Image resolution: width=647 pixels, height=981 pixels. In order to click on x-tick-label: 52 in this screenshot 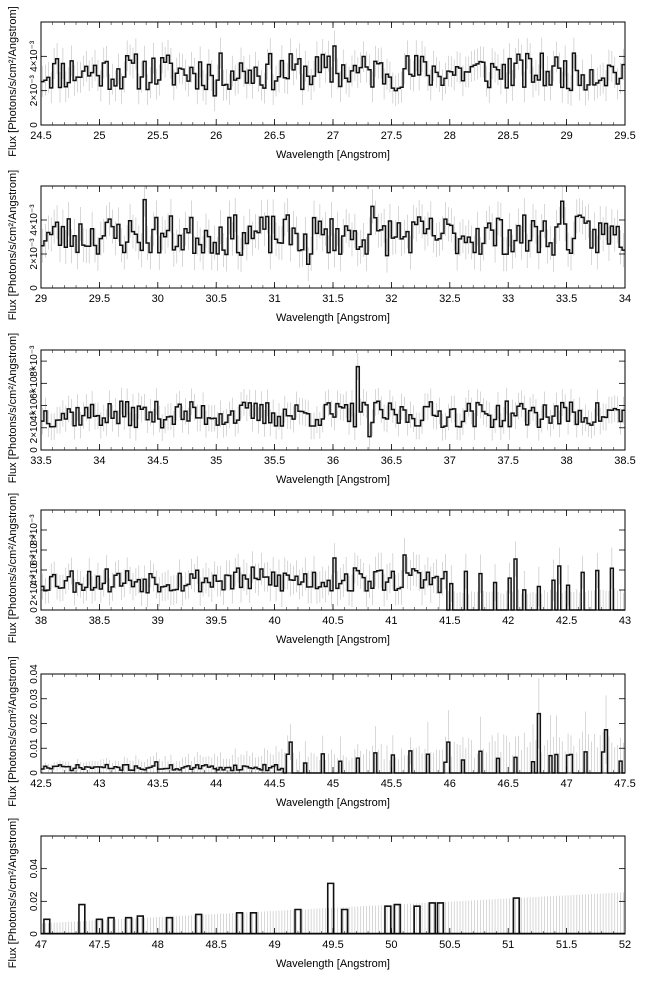, I will do `click(625, 945)`.